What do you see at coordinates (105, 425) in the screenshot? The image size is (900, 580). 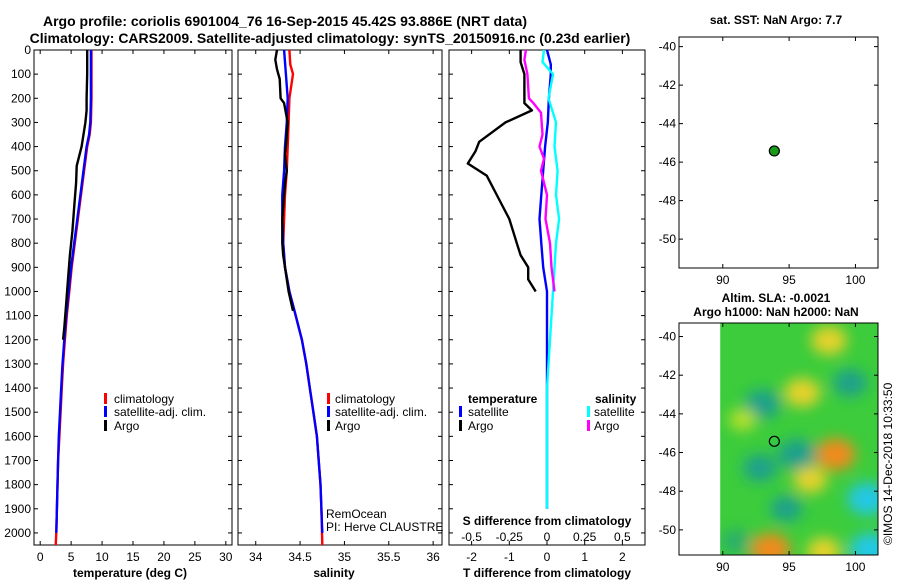 I see `legend-swatch-argo` at bounding box center [105, 425].